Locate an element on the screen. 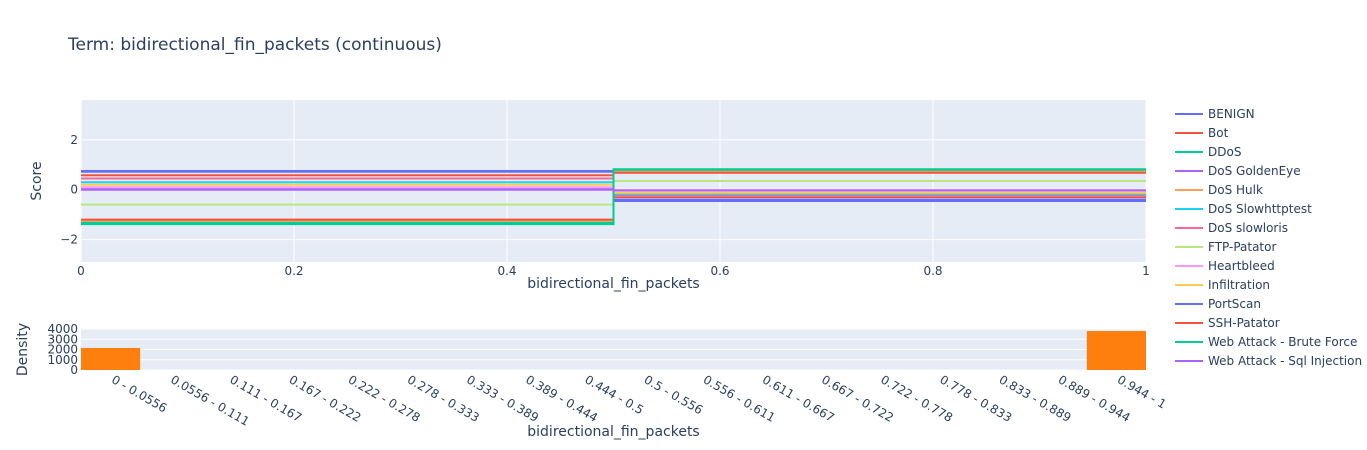 The height and width of the screenshot is (450, 1367). legend-label: DDoS is located at coordinates (1224, 152).